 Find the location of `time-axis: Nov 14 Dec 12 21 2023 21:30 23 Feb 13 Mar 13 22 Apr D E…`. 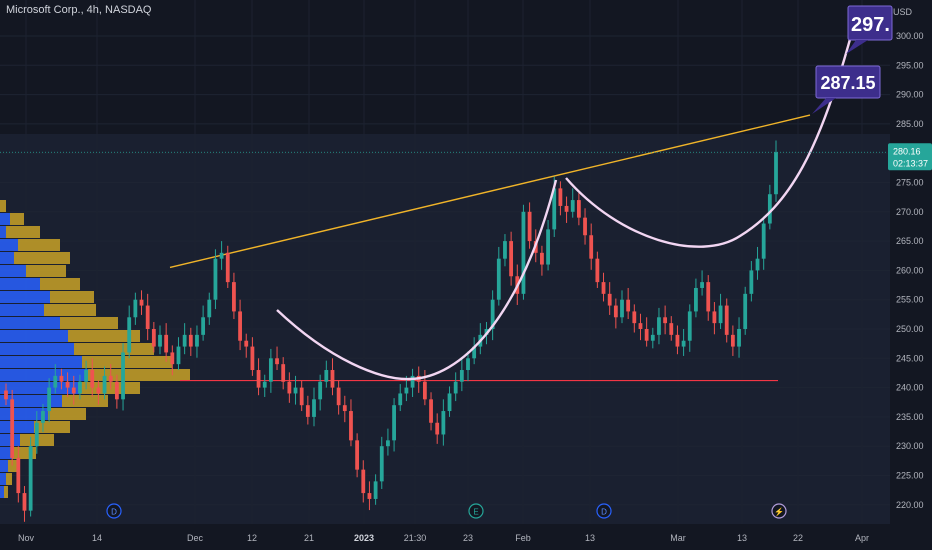

time-axis: Nov 14 Dec 12 21 2023 21:30 23 Feb 13 Mar 13 22 Apr D E… is located at coordinates (466, 526).